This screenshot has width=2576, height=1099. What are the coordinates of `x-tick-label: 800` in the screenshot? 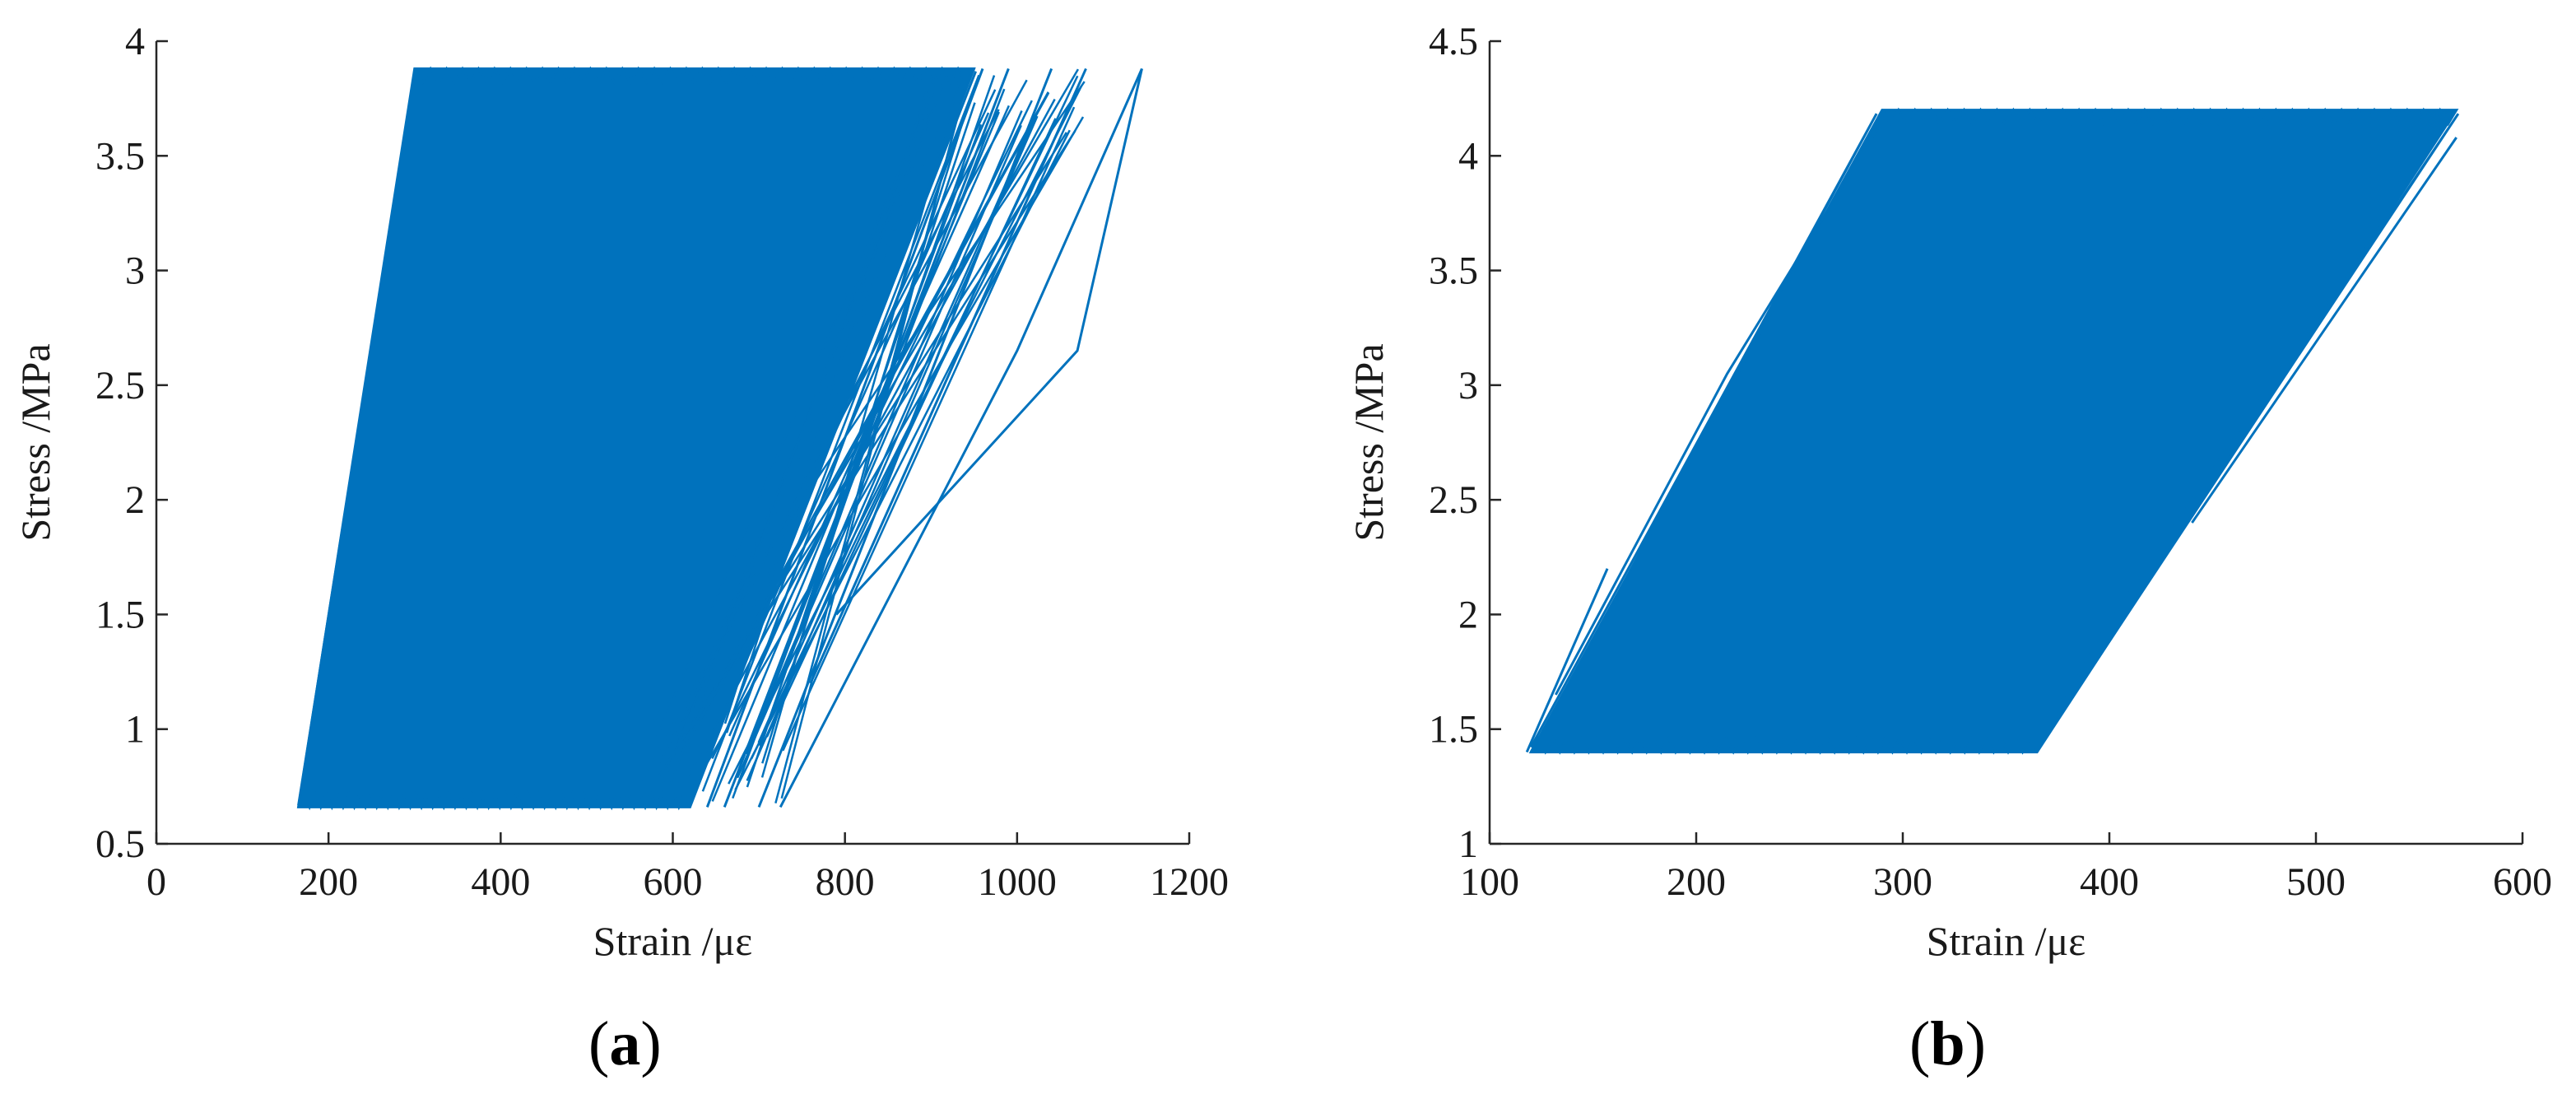 It's located at (845, 882).